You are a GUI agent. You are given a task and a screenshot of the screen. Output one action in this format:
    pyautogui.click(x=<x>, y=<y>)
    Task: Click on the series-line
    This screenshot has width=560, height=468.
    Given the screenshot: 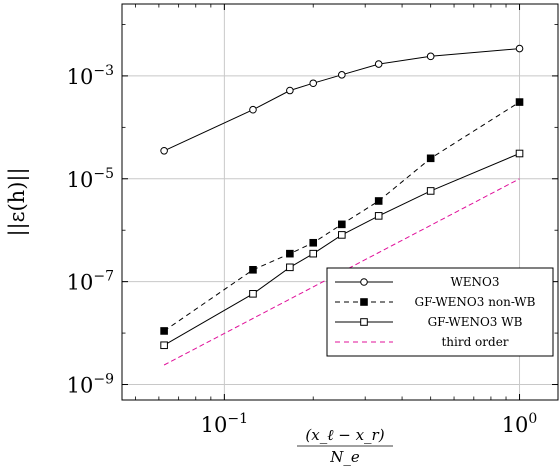 What is the action you would take?
    pyautogui.click(x=341, y=100)
    